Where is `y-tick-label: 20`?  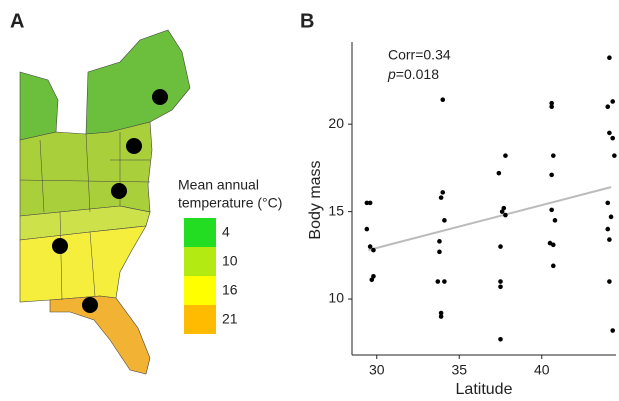
y-tick-label: 20 is located at coordinates (336, 123).